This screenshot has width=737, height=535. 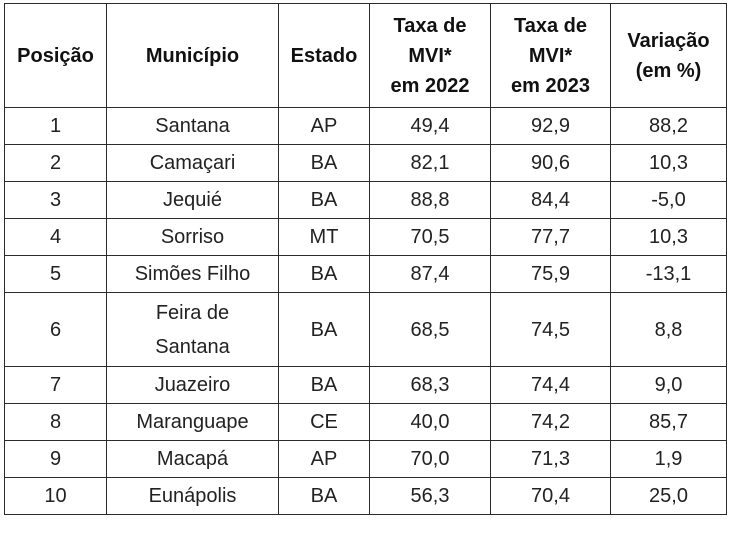 I want to click on cell-municipio: Maranguape, so click(x=192, y=422).